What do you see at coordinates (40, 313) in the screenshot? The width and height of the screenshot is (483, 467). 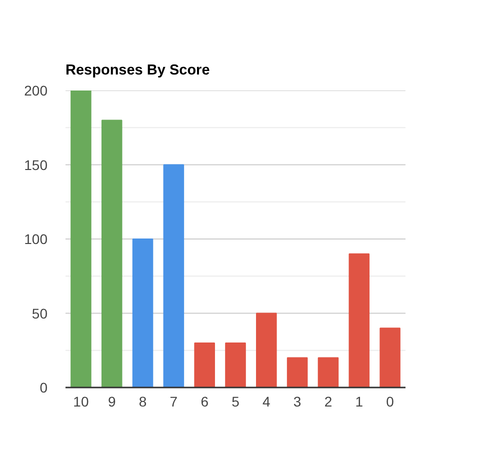 I see `y-tick-label: 50` at bounding box center [40, 313].